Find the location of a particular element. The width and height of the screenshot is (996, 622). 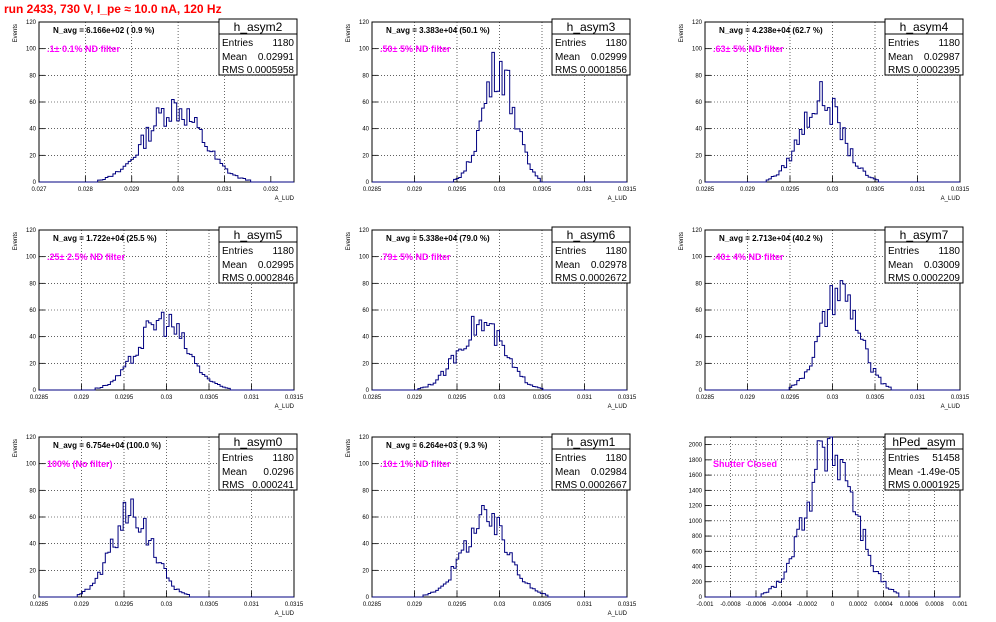

y-tick-label: 200 is located at coordinates (697, 583).